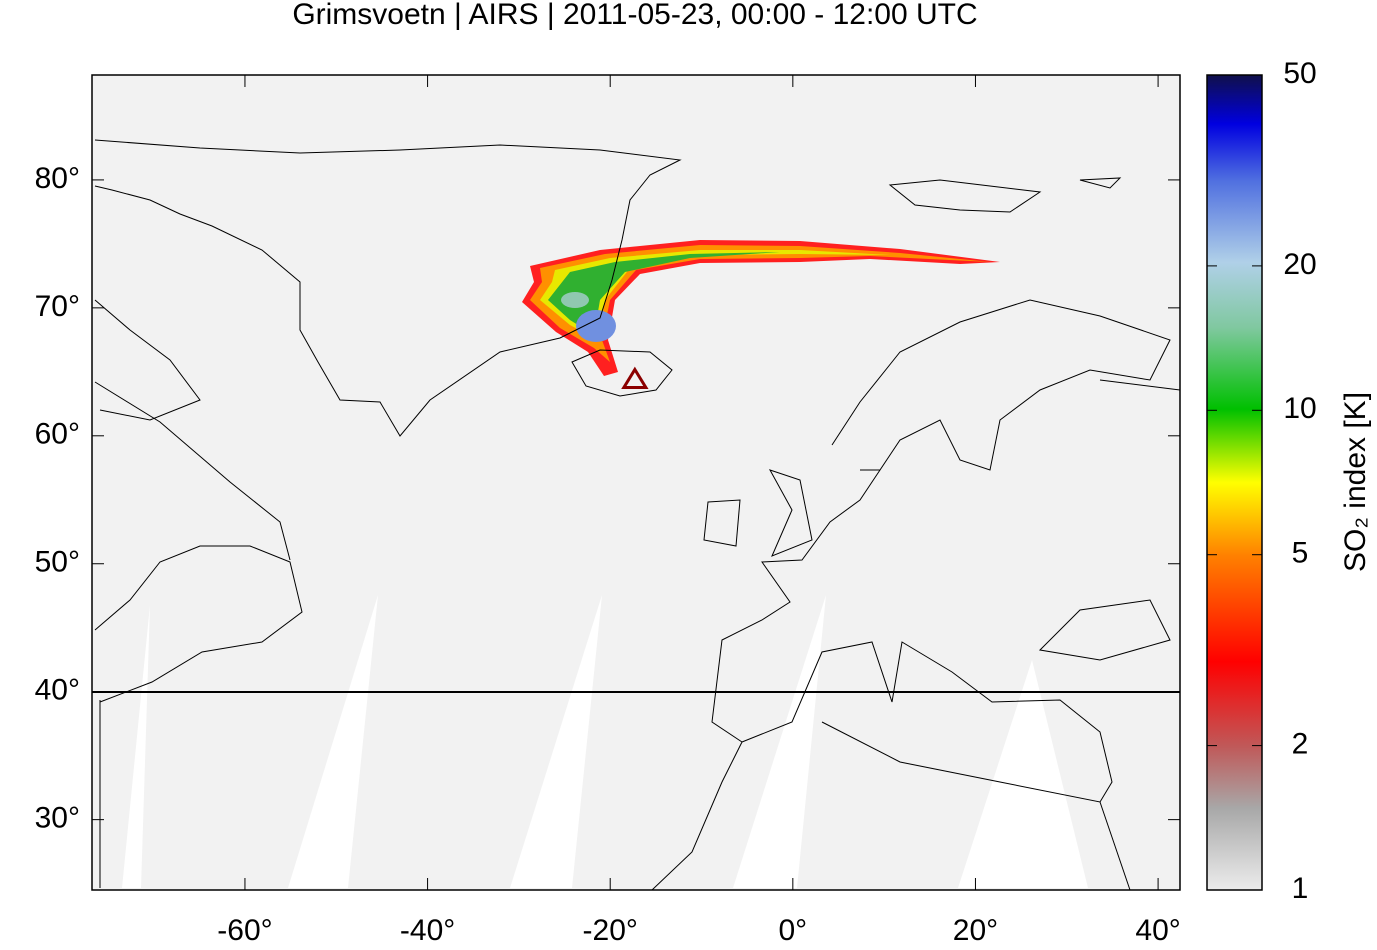  I want to click on colorbar-label: SO₂ index [K], so click(1355, 482).